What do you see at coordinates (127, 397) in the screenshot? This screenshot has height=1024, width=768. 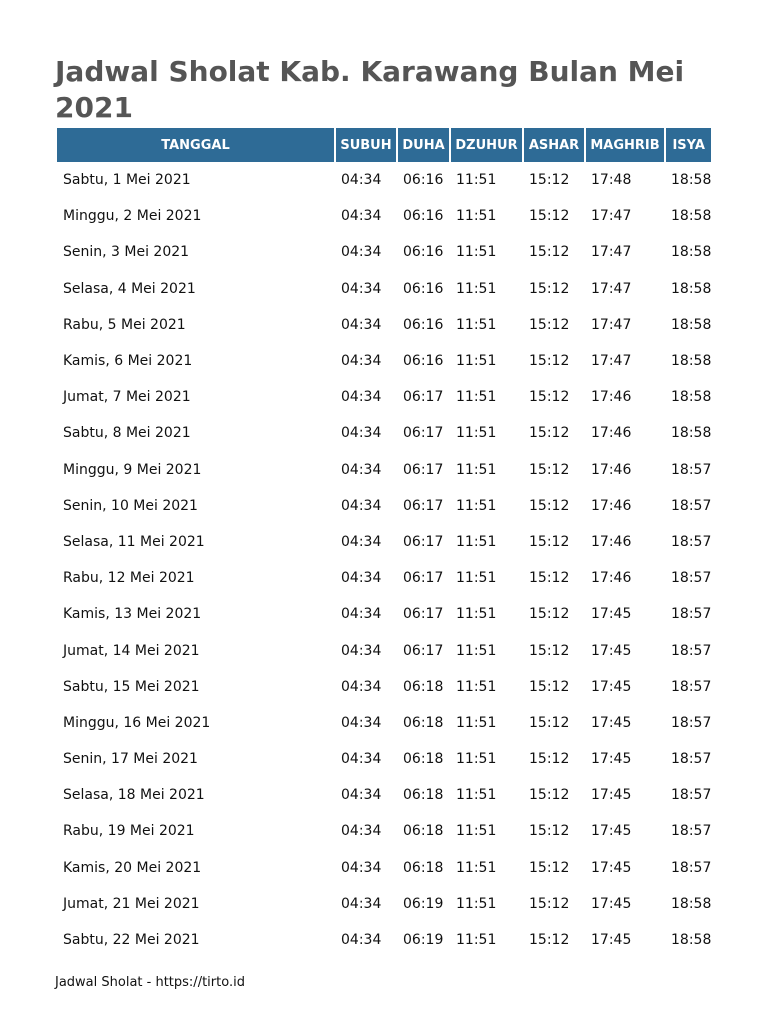 I see `date-cell: Jumat, 7 Mei 2021` at bounding box center [127, 397].